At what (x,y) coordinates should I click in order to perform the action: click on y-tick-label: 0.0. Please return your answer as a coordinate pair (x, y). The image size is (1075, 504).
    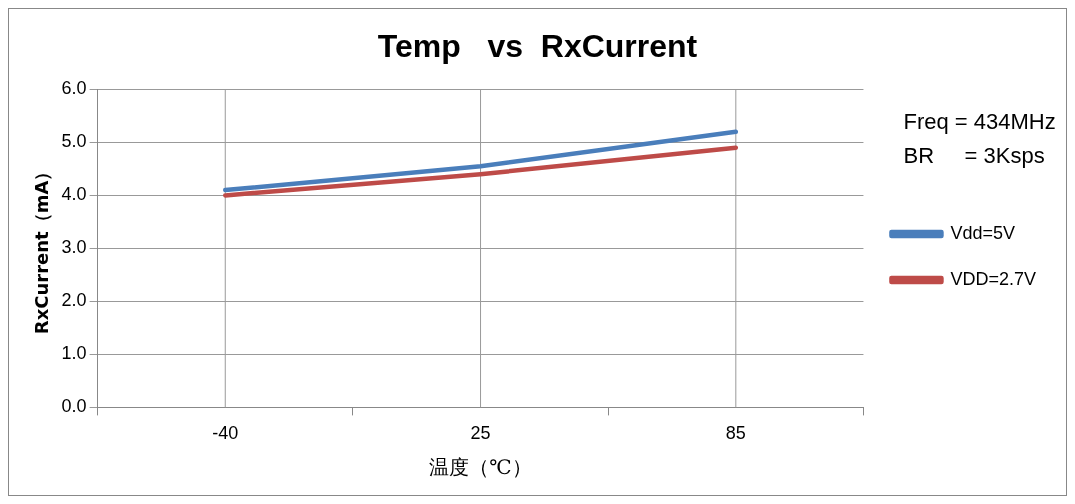
    Looking at the image, I should click on (74, 406).